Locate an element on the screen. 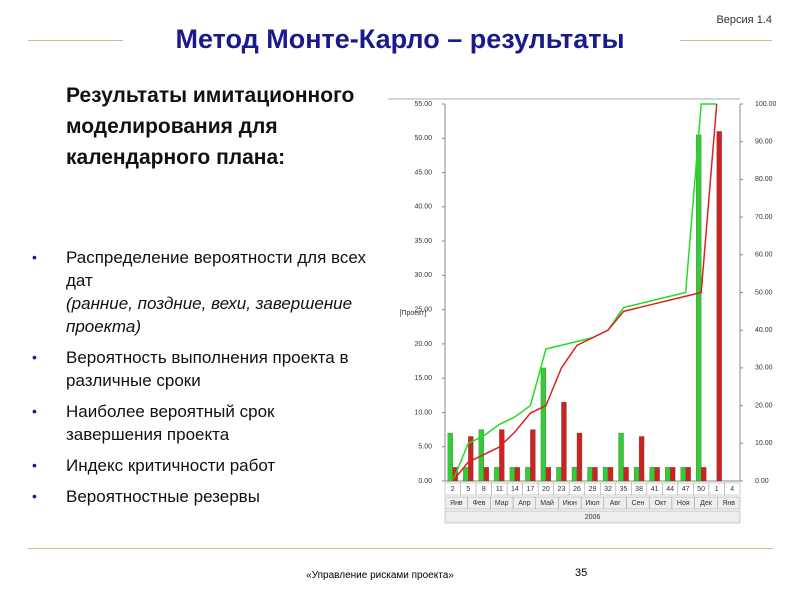 Image resolution: width=800 pixels, height=600 pixels. month-cell is located at coordinates (729, 503).